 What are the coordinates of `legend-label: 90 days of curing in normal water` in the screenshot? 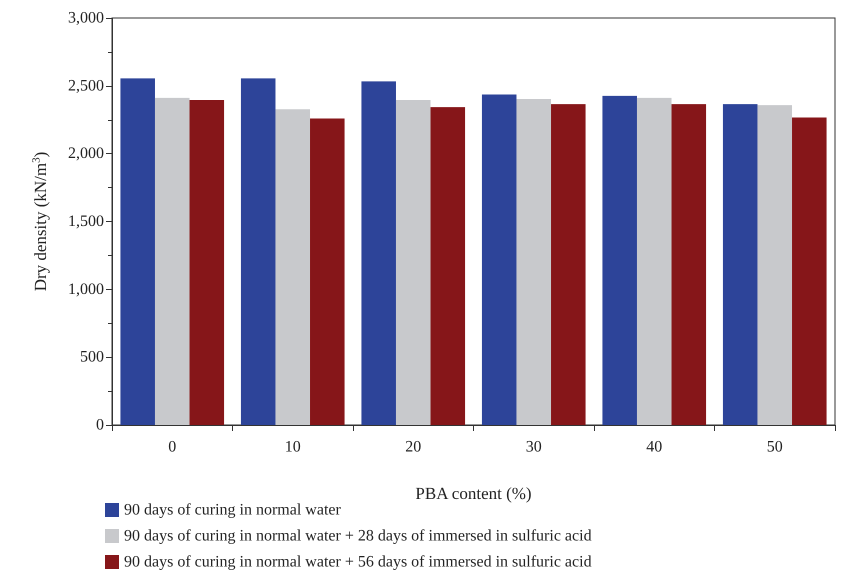 It's located at (233, 510).